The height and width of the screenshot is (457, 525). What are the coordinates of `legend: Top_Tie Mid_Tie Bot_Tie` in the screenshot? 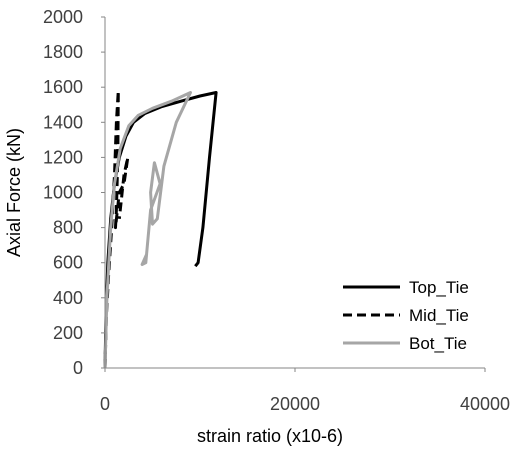 It's located at (406, 315).